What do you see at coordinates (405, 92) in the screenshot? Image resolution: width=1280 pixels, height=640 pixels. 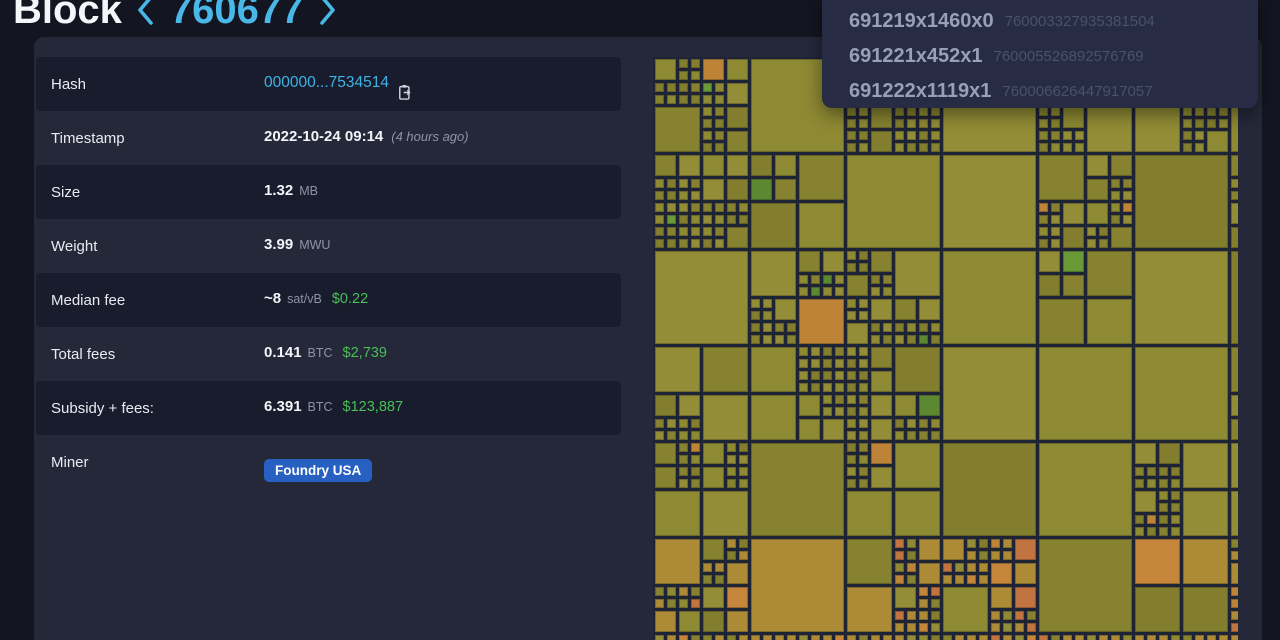 I see `copy-hash-button` at bounding box center [405, 92].